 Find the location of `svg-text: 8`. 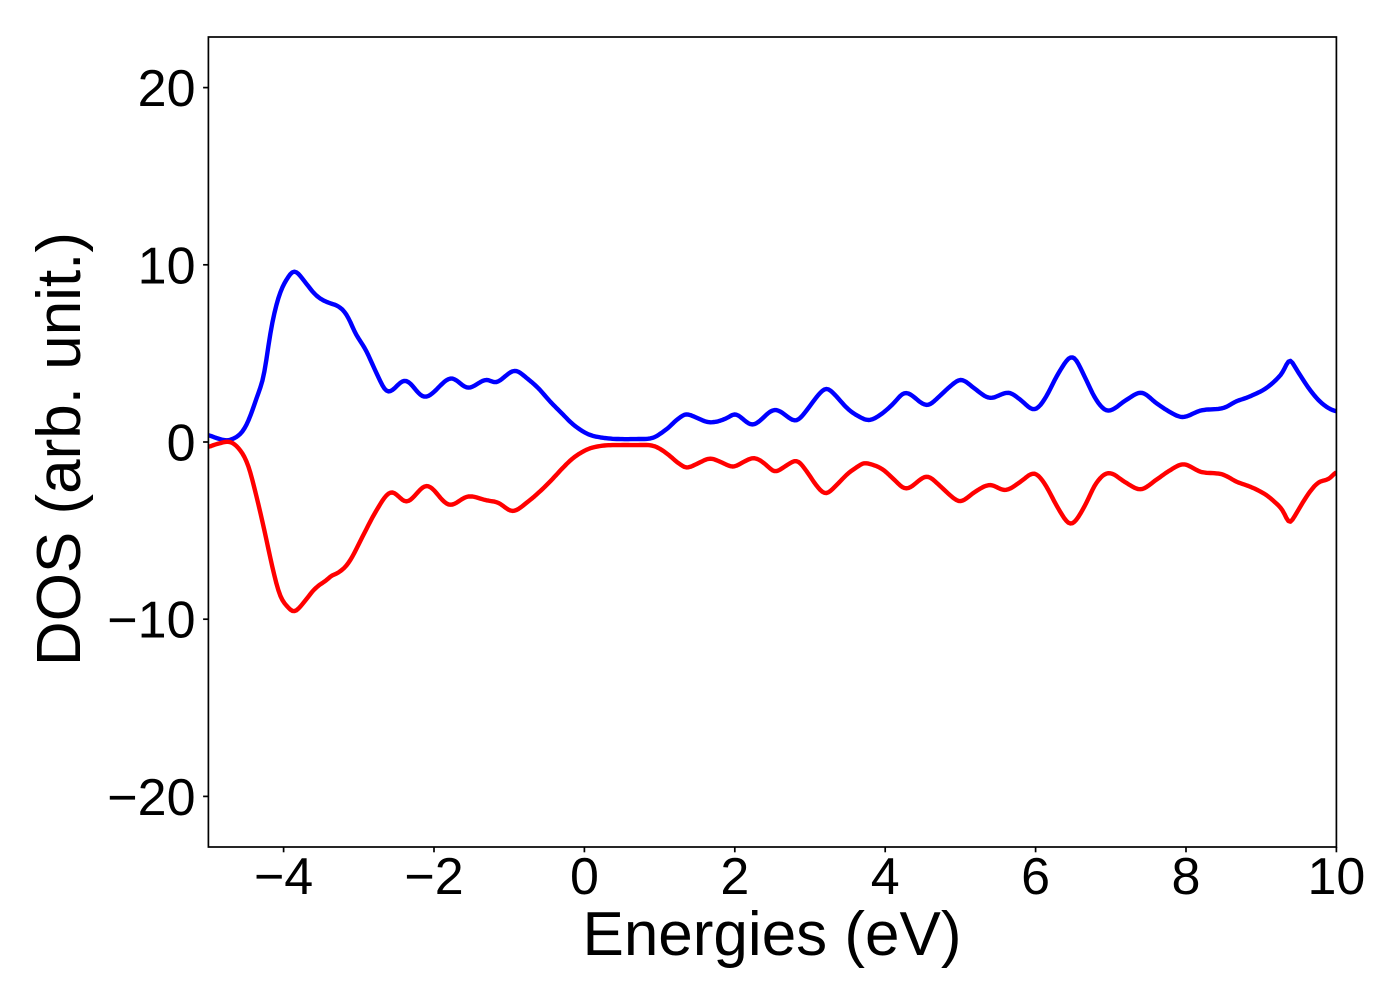

svg-text: 8 is located at coordinates (1186, 877).